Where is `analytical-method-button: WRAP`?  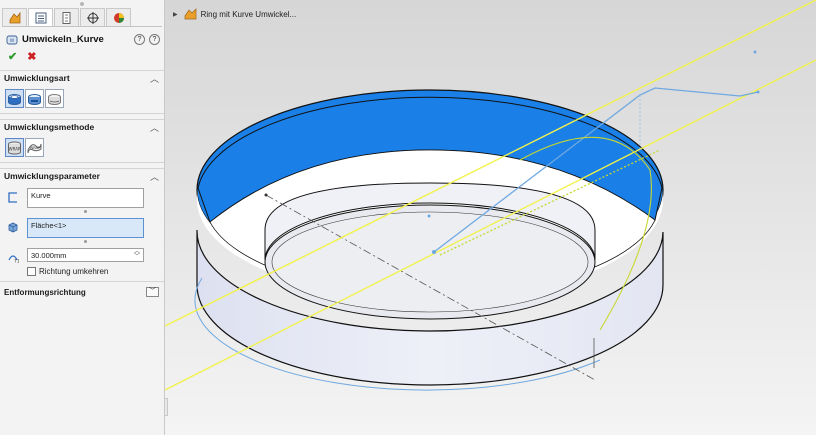
analytical-method-button: WRAP is located at coordinates (14, 147).